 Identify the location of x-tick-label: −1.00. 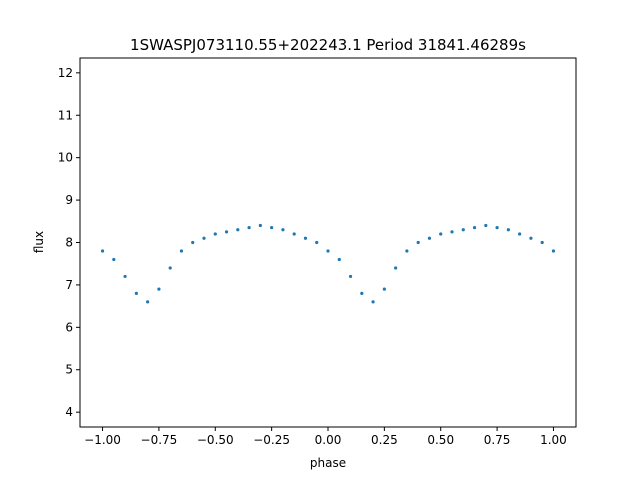
(102, 440).